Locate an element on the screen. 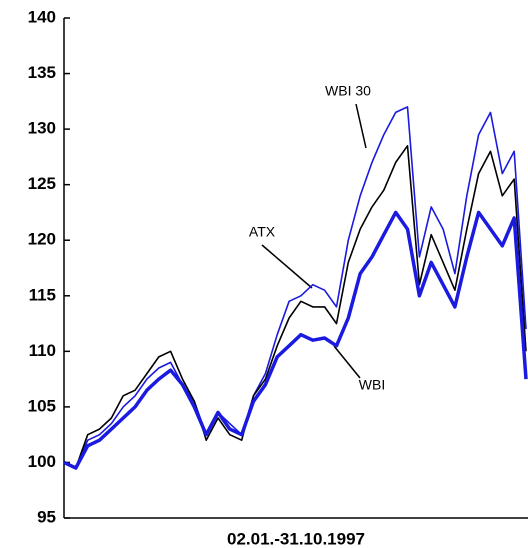 Image resolution: width=528 pixels, height=548 pixels. y-tick-label: 115 is located at coordinates (42, 294).